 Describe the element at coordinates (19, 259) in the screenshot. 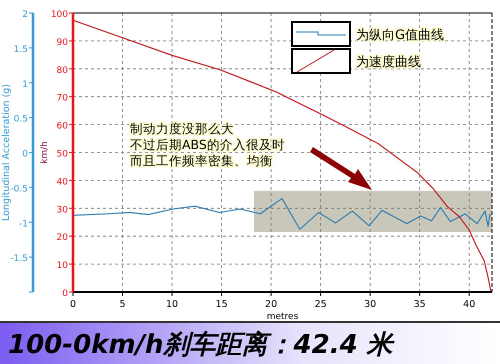

I see `y2-tick-label: -1.5` at that location.